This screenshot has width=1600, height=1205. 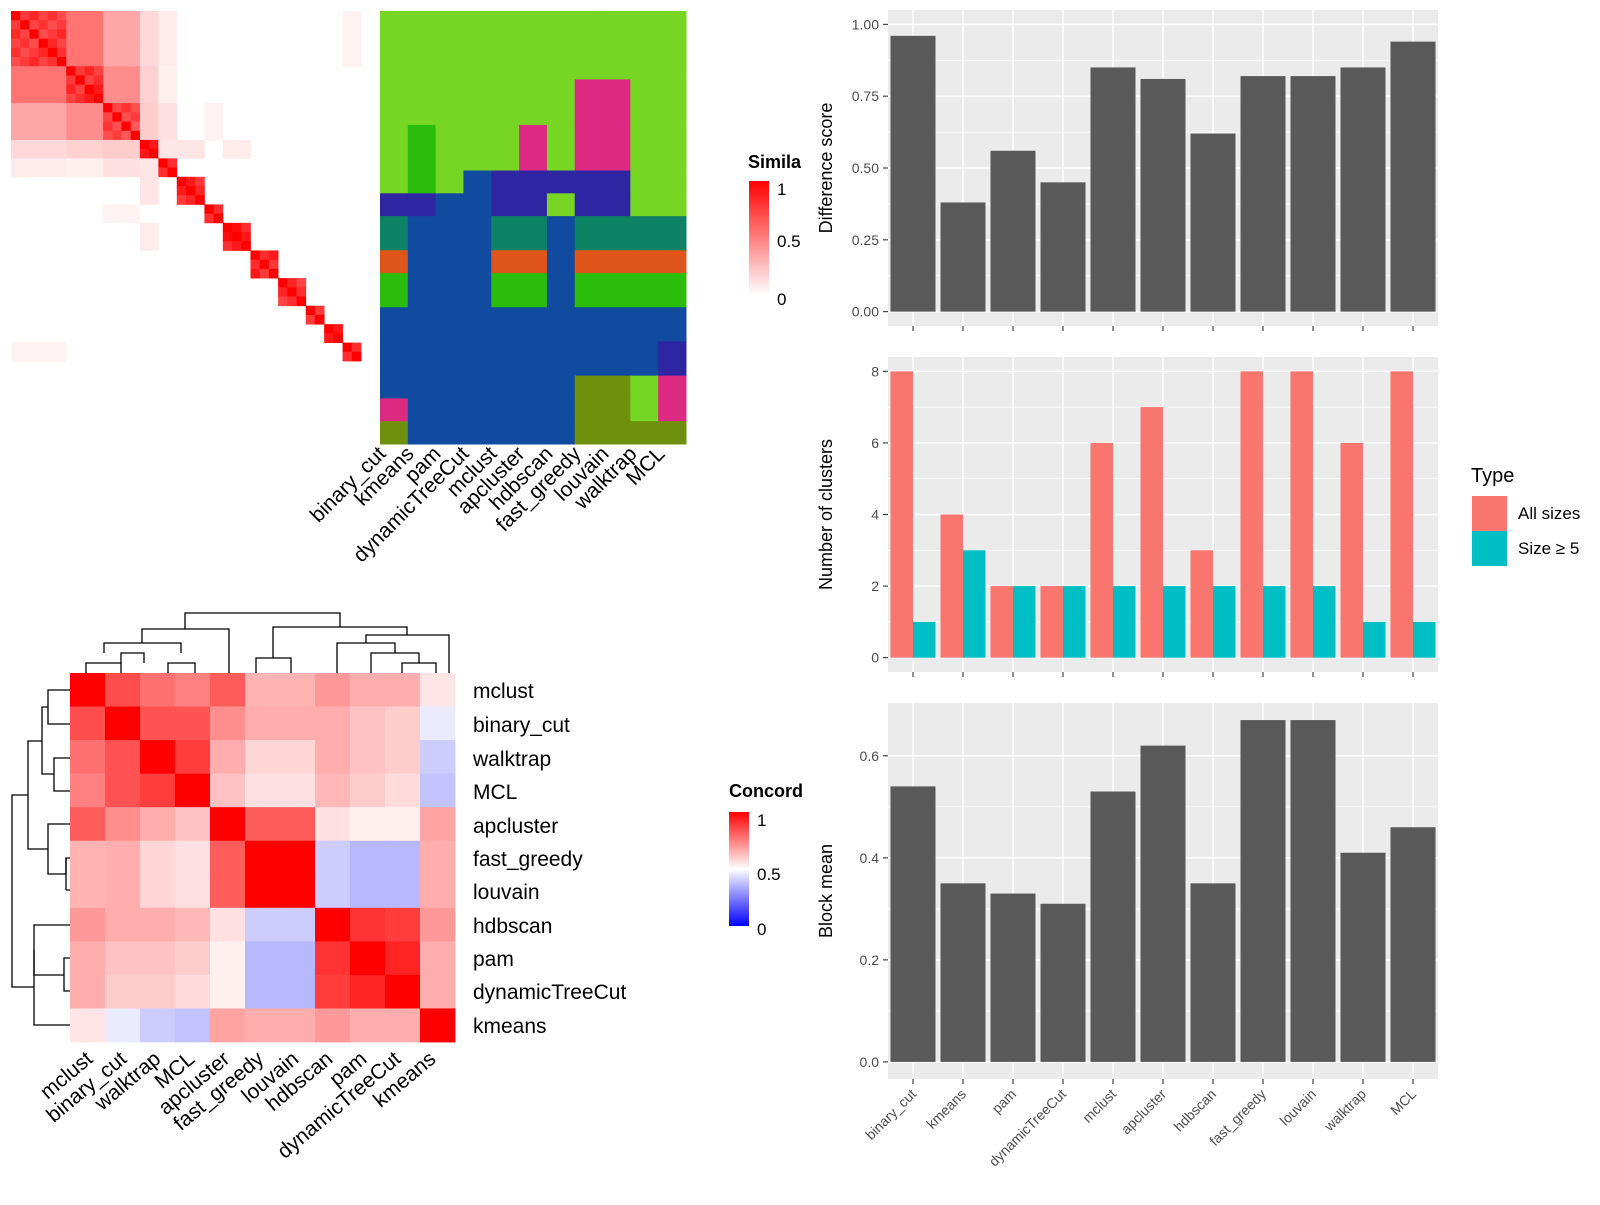 What do you see at coordinates (875, 658) in the screenshot?
I see `y-tick-label: 0` at bounding box center [875, 658].